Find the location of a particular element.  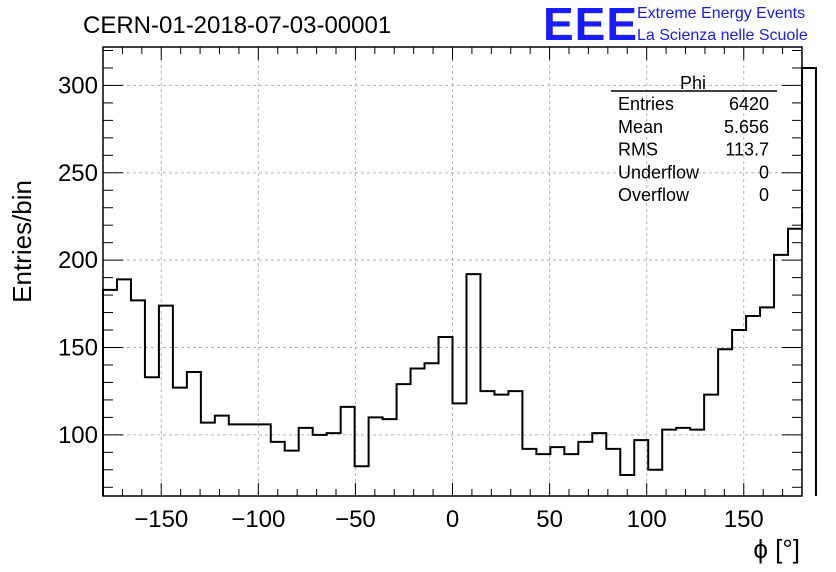

stats-value: 5.656 is located at coordinates (746, 127).